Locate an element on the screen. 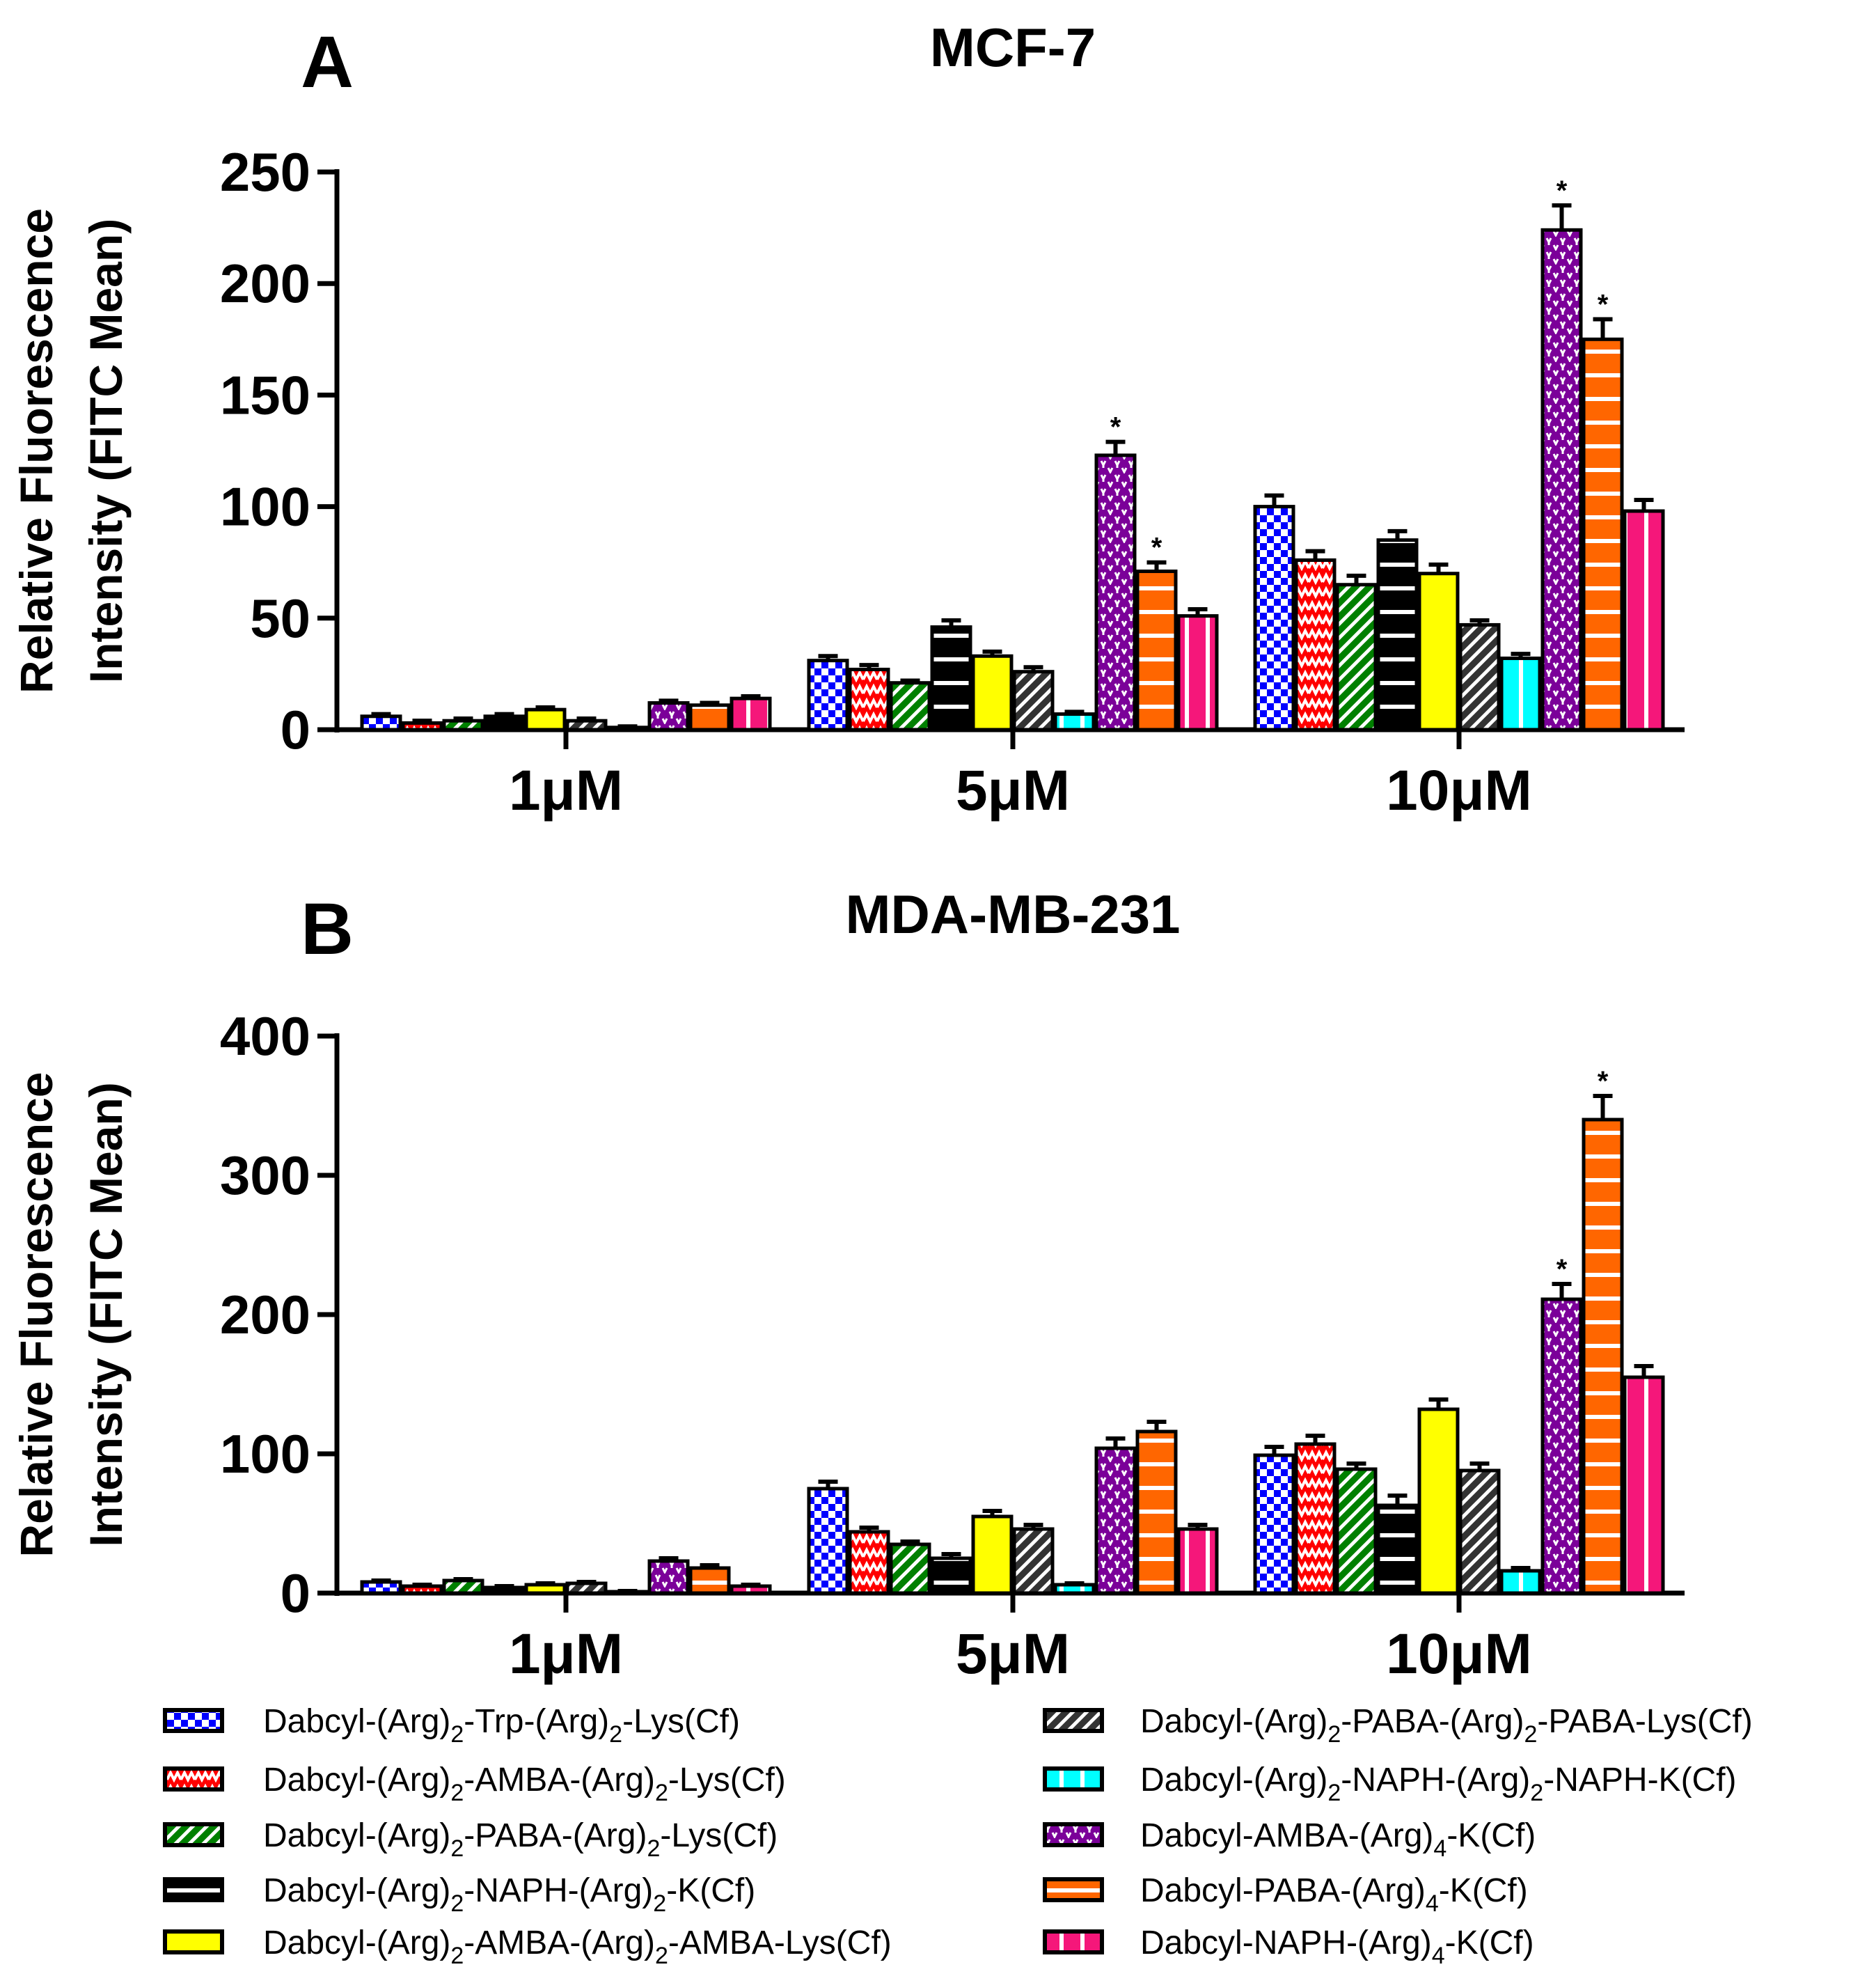 The height and width of the screenshot is (1983, 1876). legend-item: Dabcyl-(Arg)2-NAPH-(Arg)2-NAPH-K(Cf) is located at coordinates (1390, 1784).